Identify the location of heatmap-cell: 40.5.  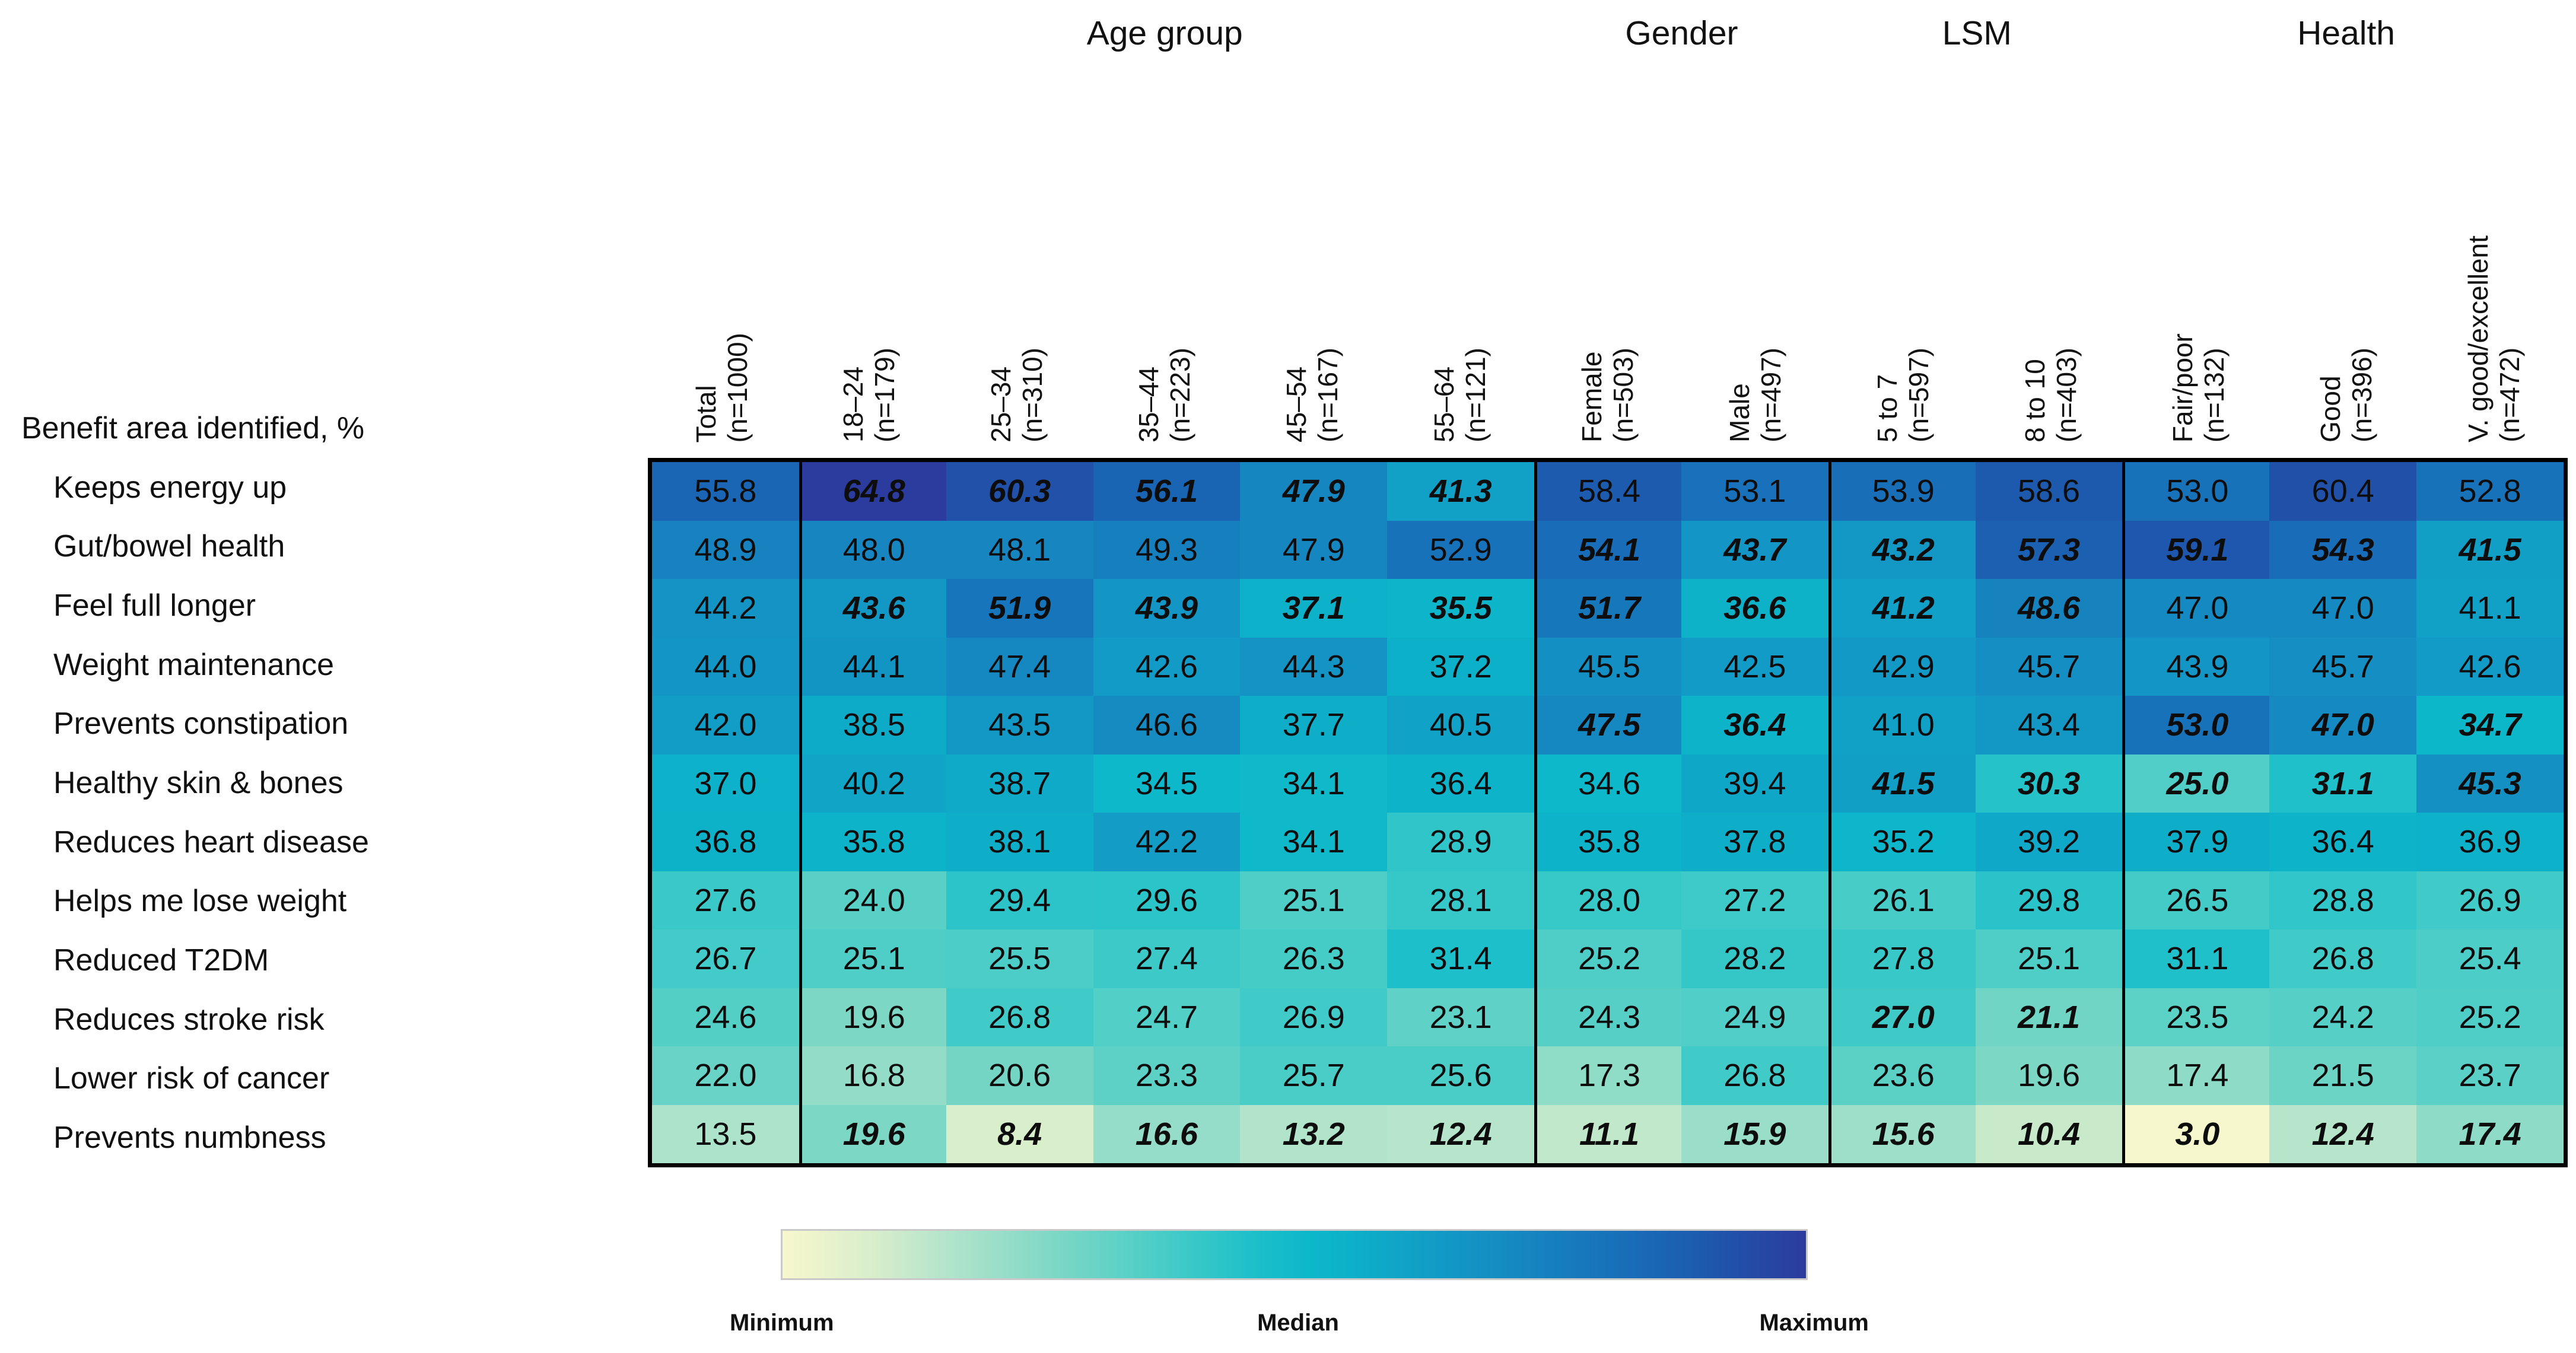
(1461, 725).